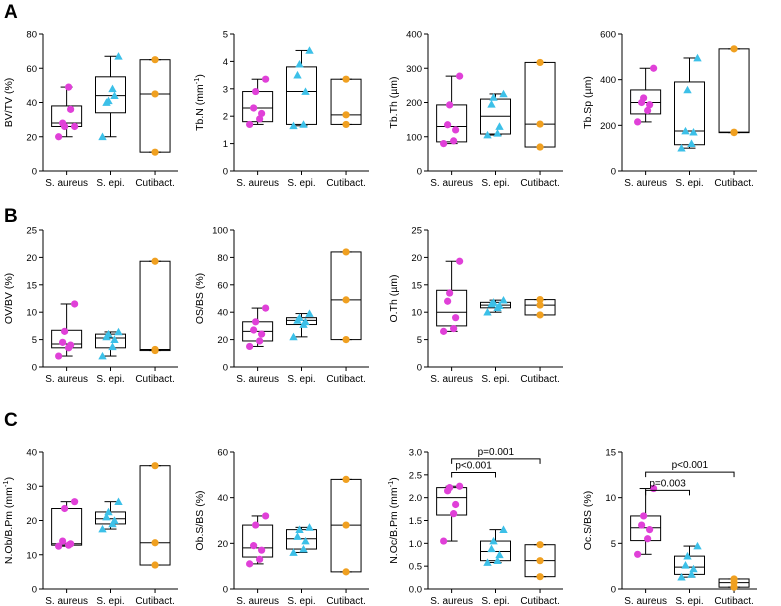 The height and width of the screenshot is (606, 781). What do you see at coordinates (222, 313) in the screenshot?
I see `y-tick-label: 40` at bounding box center [222, 313].